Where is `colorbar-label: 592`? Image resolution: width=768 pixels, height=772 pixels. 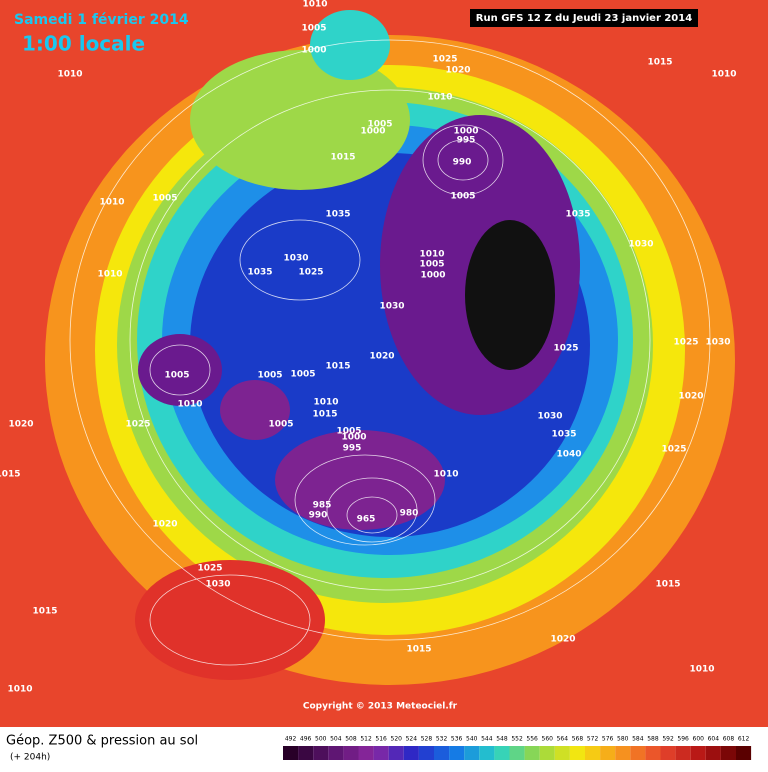 colorbar-label: 592 is located at coordinates (668, 739).